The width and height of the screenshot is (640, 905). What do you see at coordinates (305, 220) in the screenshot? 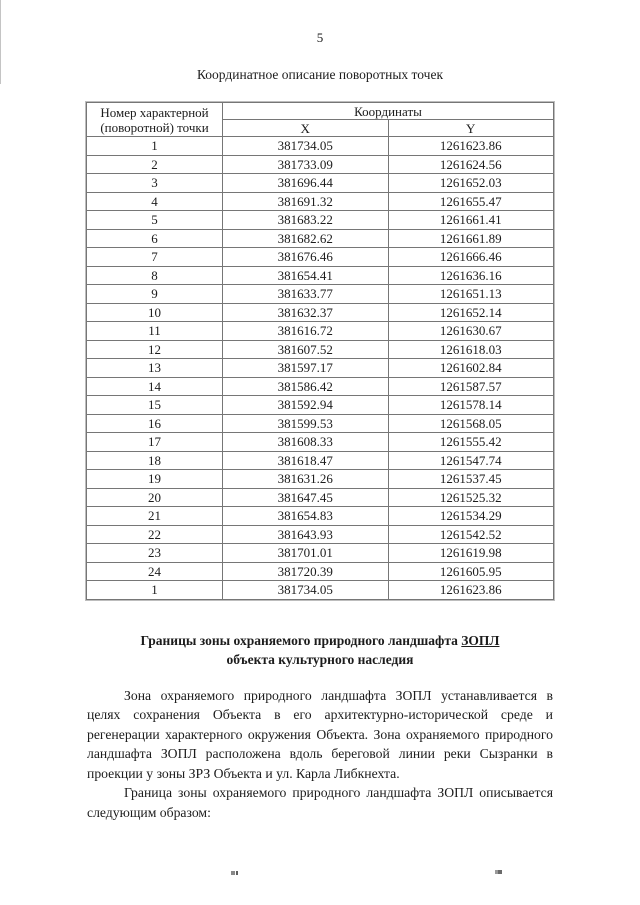
I see `cell-x-coordinate: 381683.22` at bounding box center [305, 220].